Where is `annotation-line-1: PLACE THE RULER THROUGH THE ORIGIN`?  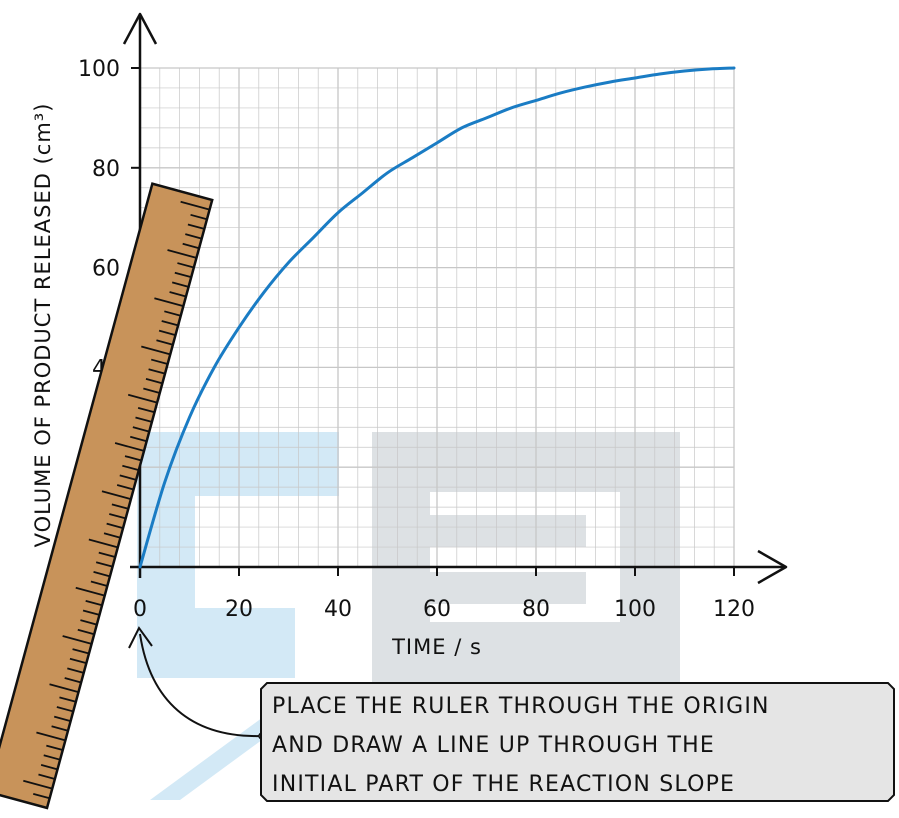 annotation-line-1: PLACE THE RULER THROUGH THE ORIGIN is located at coordinates (521, 706).